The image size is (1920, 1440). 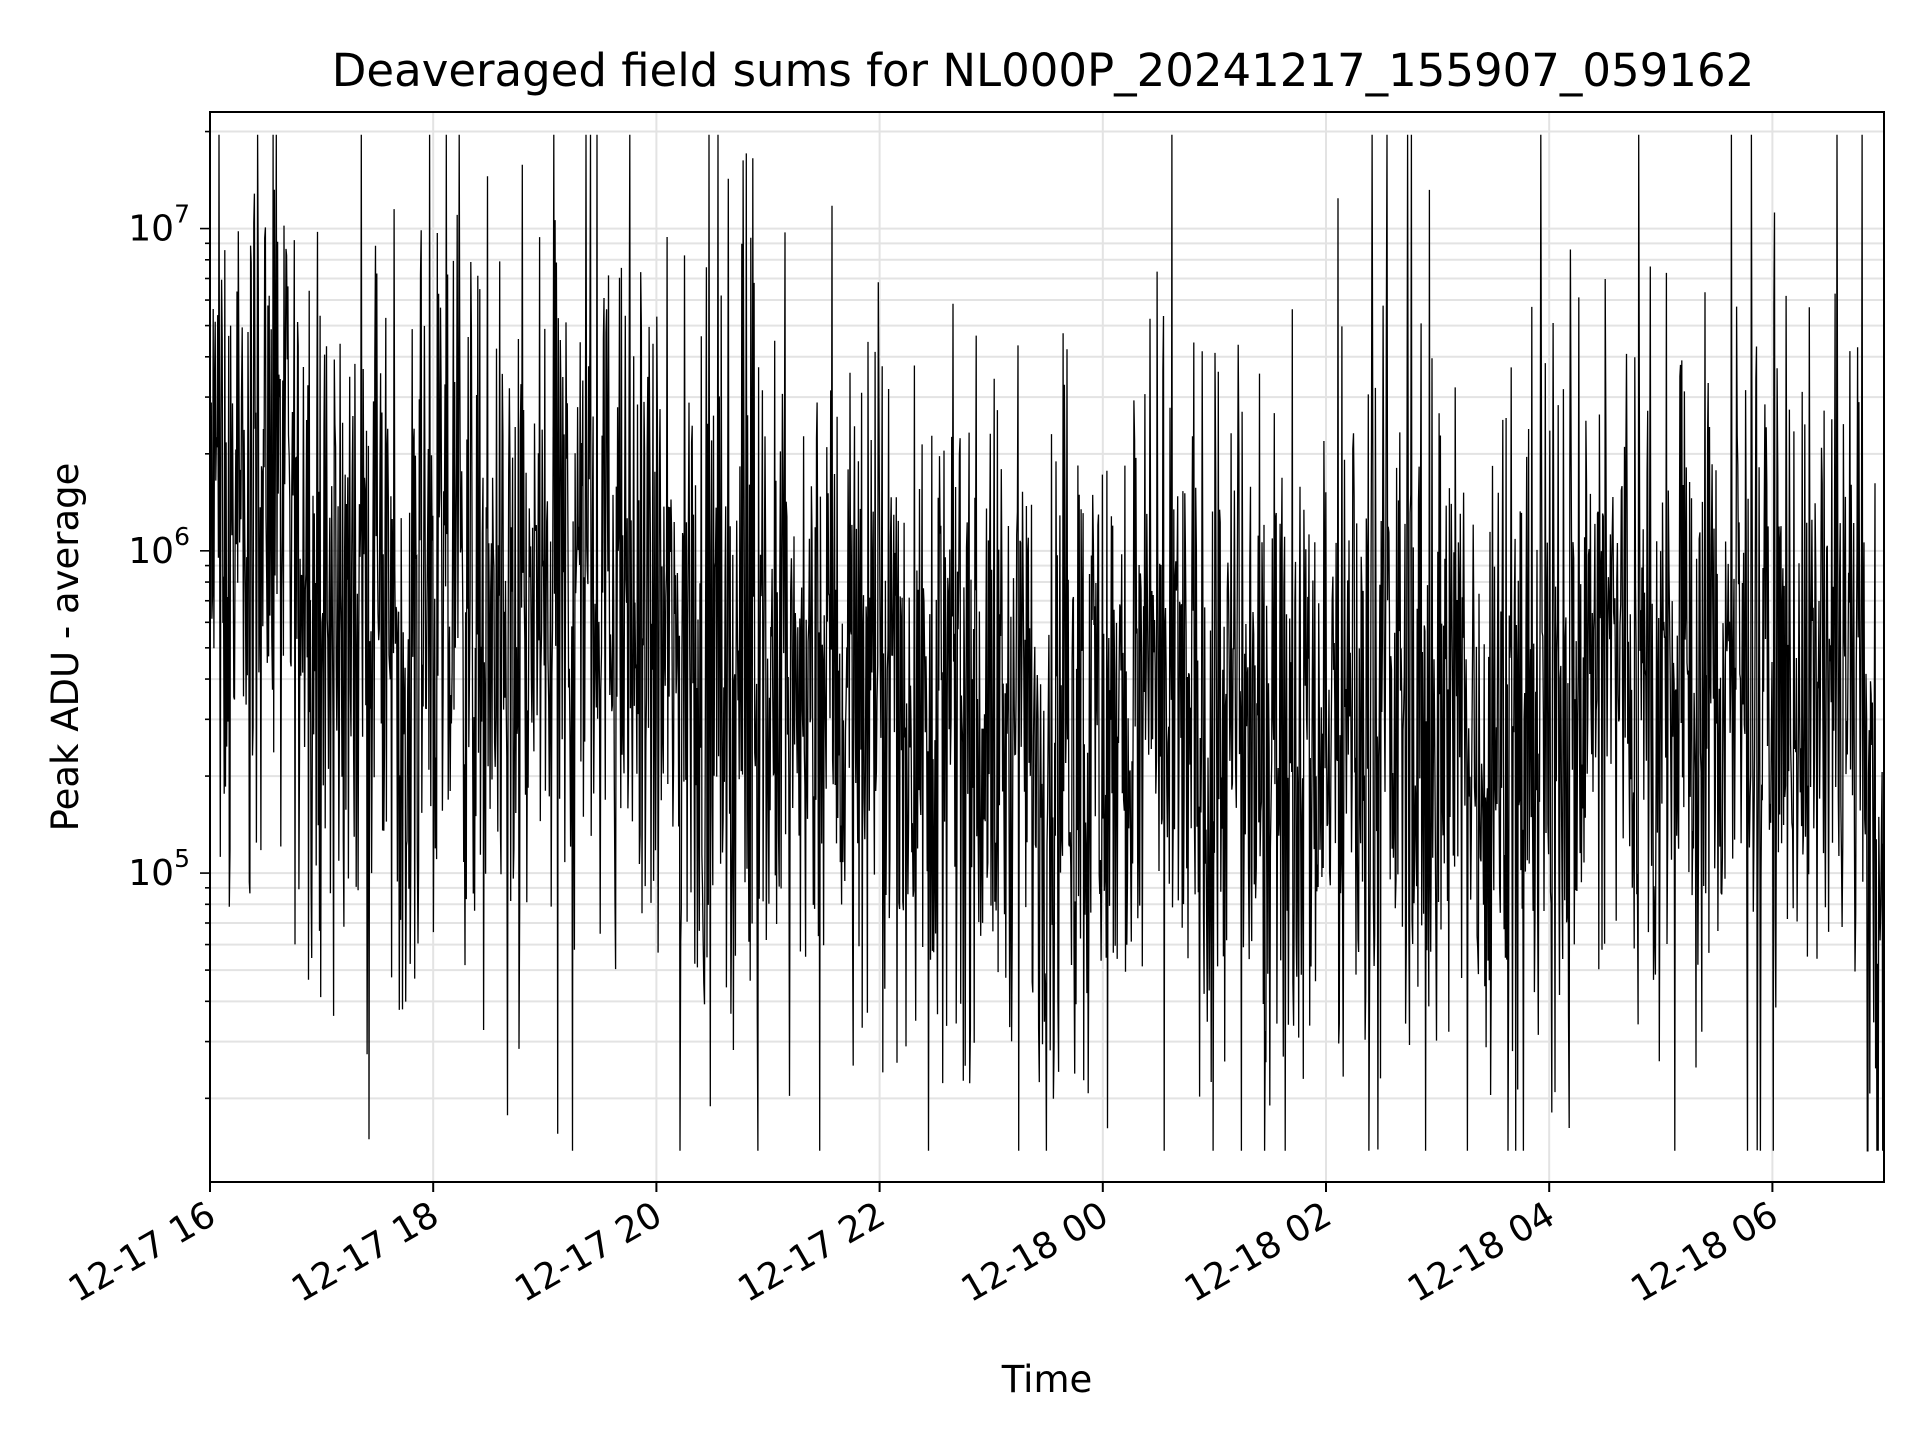 What do you see at coordinates (65, 647) in the screenshot?
I see `y-axis-label: Peak ADU - average` at bounding box center [65, 647].